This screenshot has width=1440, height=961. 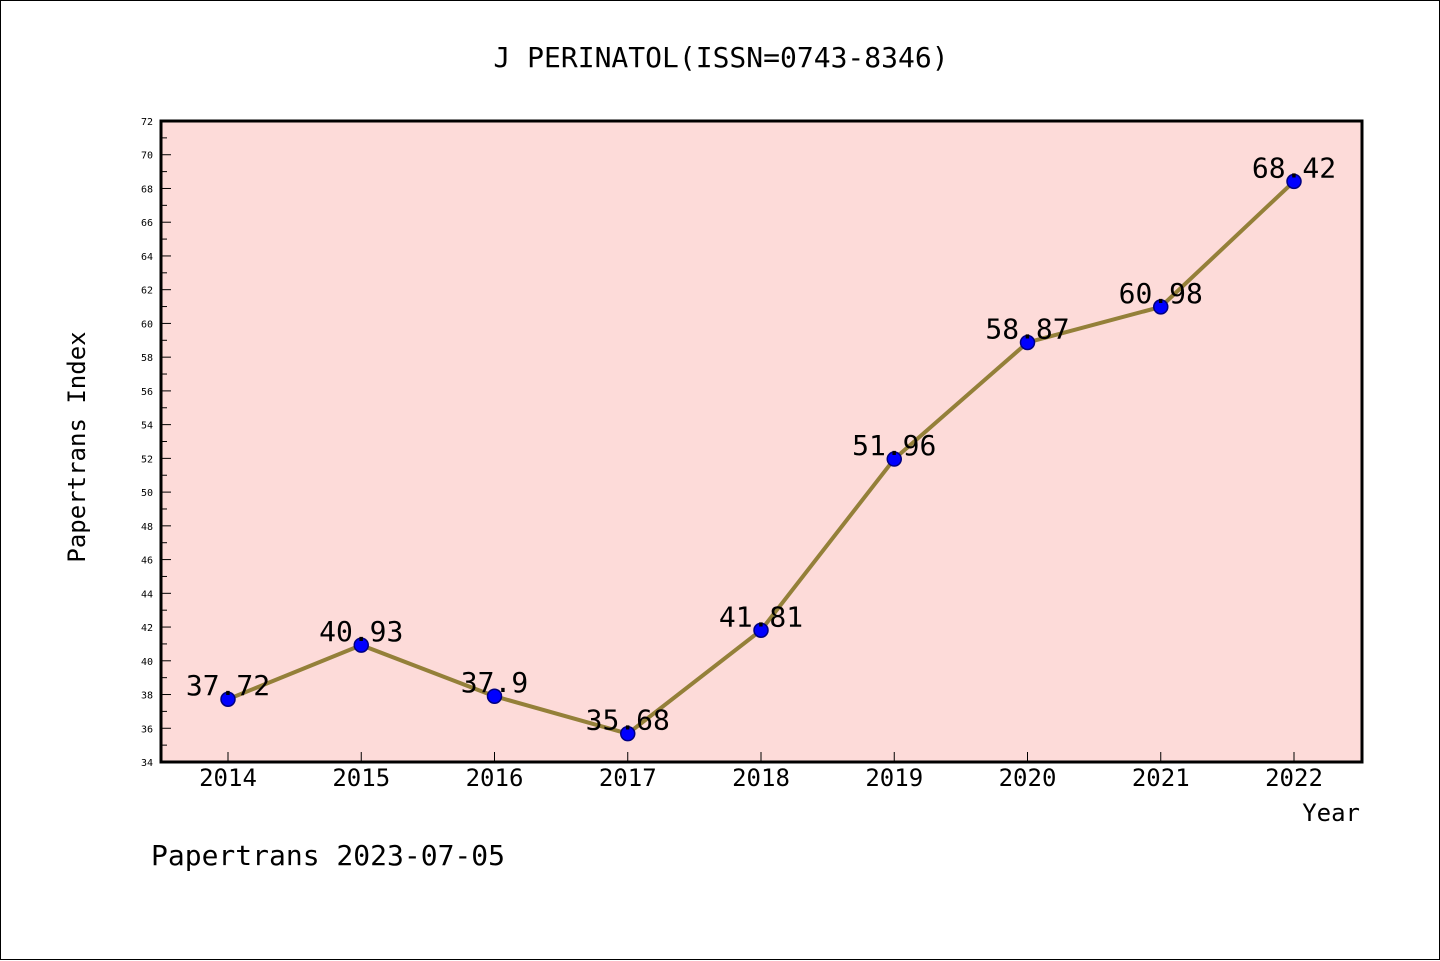 I want to click on y-tick-label: 68, so click(x=147, y=189).